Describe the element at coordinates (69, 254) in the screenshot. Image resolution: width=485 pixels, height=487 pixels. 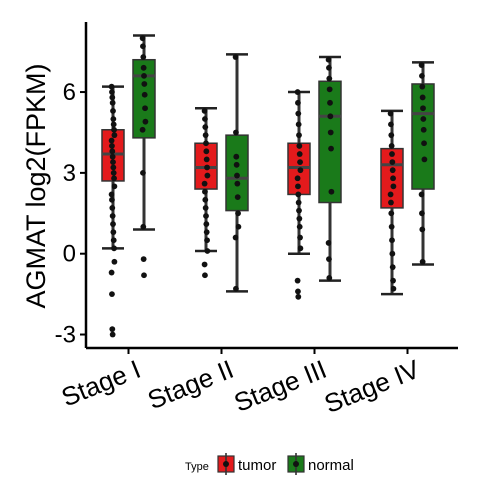
I see `y-tick-label: 0` at that location.